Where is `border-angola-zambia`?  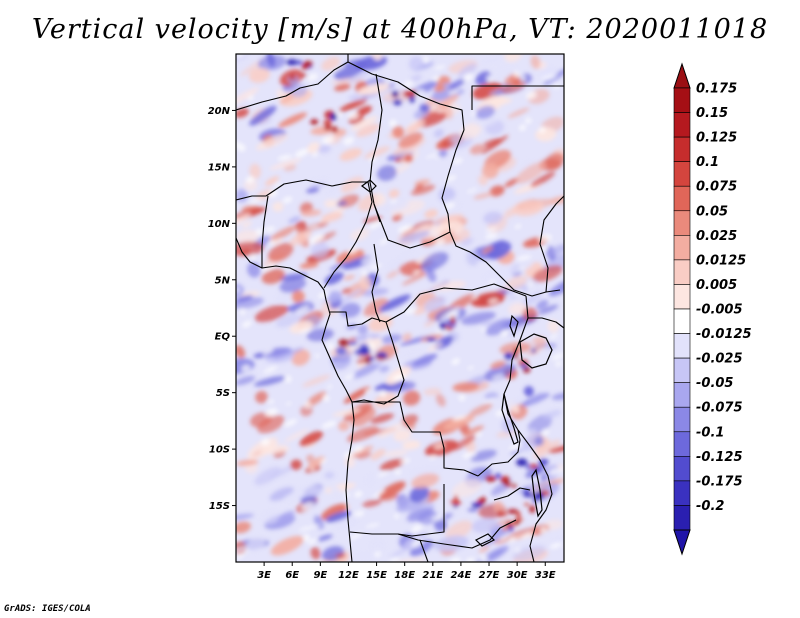 border-angola-zambia is located at coordinates (421, 510).